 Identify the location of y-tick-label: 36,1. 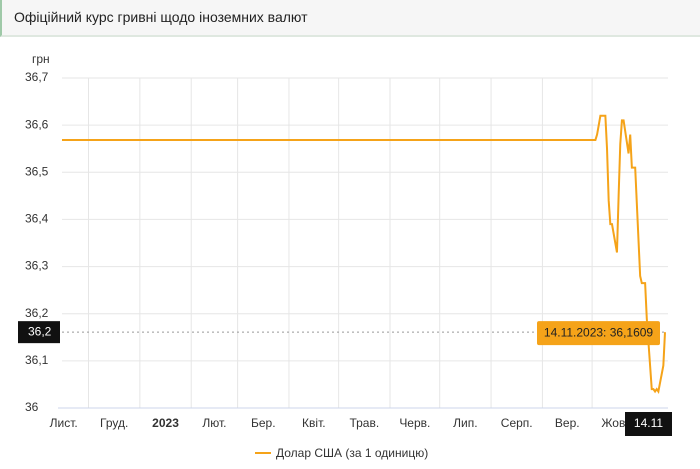
(37, 360).